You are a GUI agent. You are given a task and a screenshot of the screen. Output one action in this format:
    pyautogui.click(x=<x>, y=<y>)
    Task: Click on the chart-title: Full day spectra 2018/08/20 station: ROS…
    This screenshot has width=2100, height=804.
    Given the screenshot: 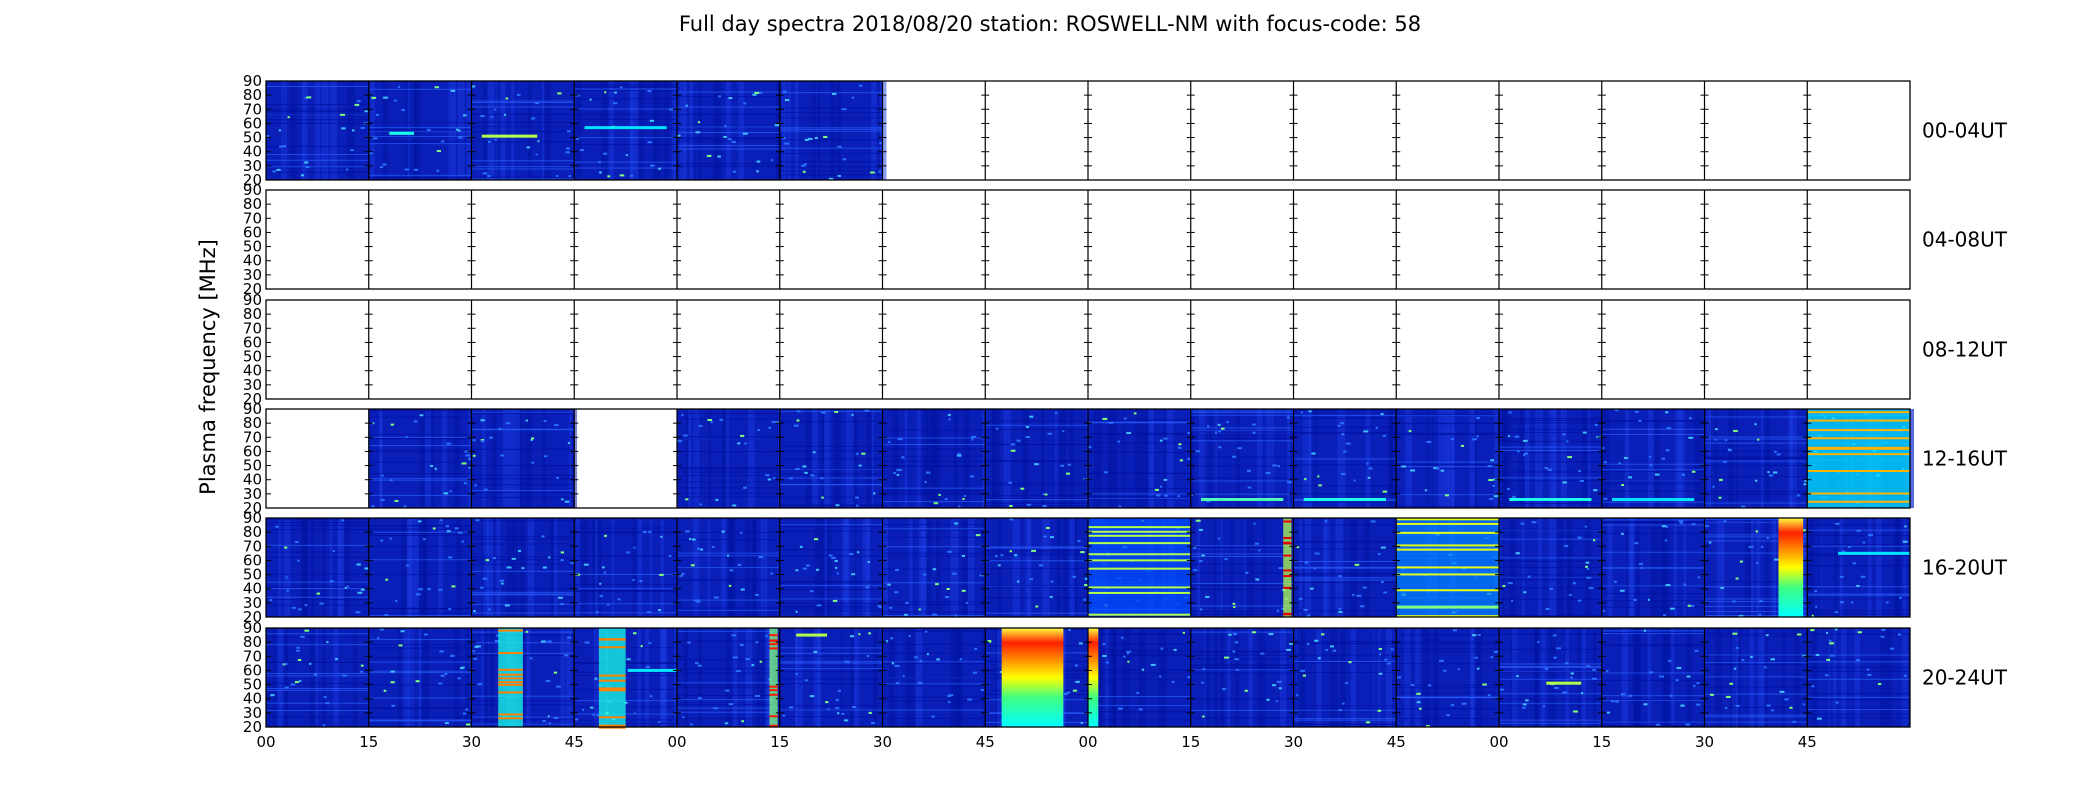 What is the action you would take?
    pyautogui.click(x=1050, y=24)
    